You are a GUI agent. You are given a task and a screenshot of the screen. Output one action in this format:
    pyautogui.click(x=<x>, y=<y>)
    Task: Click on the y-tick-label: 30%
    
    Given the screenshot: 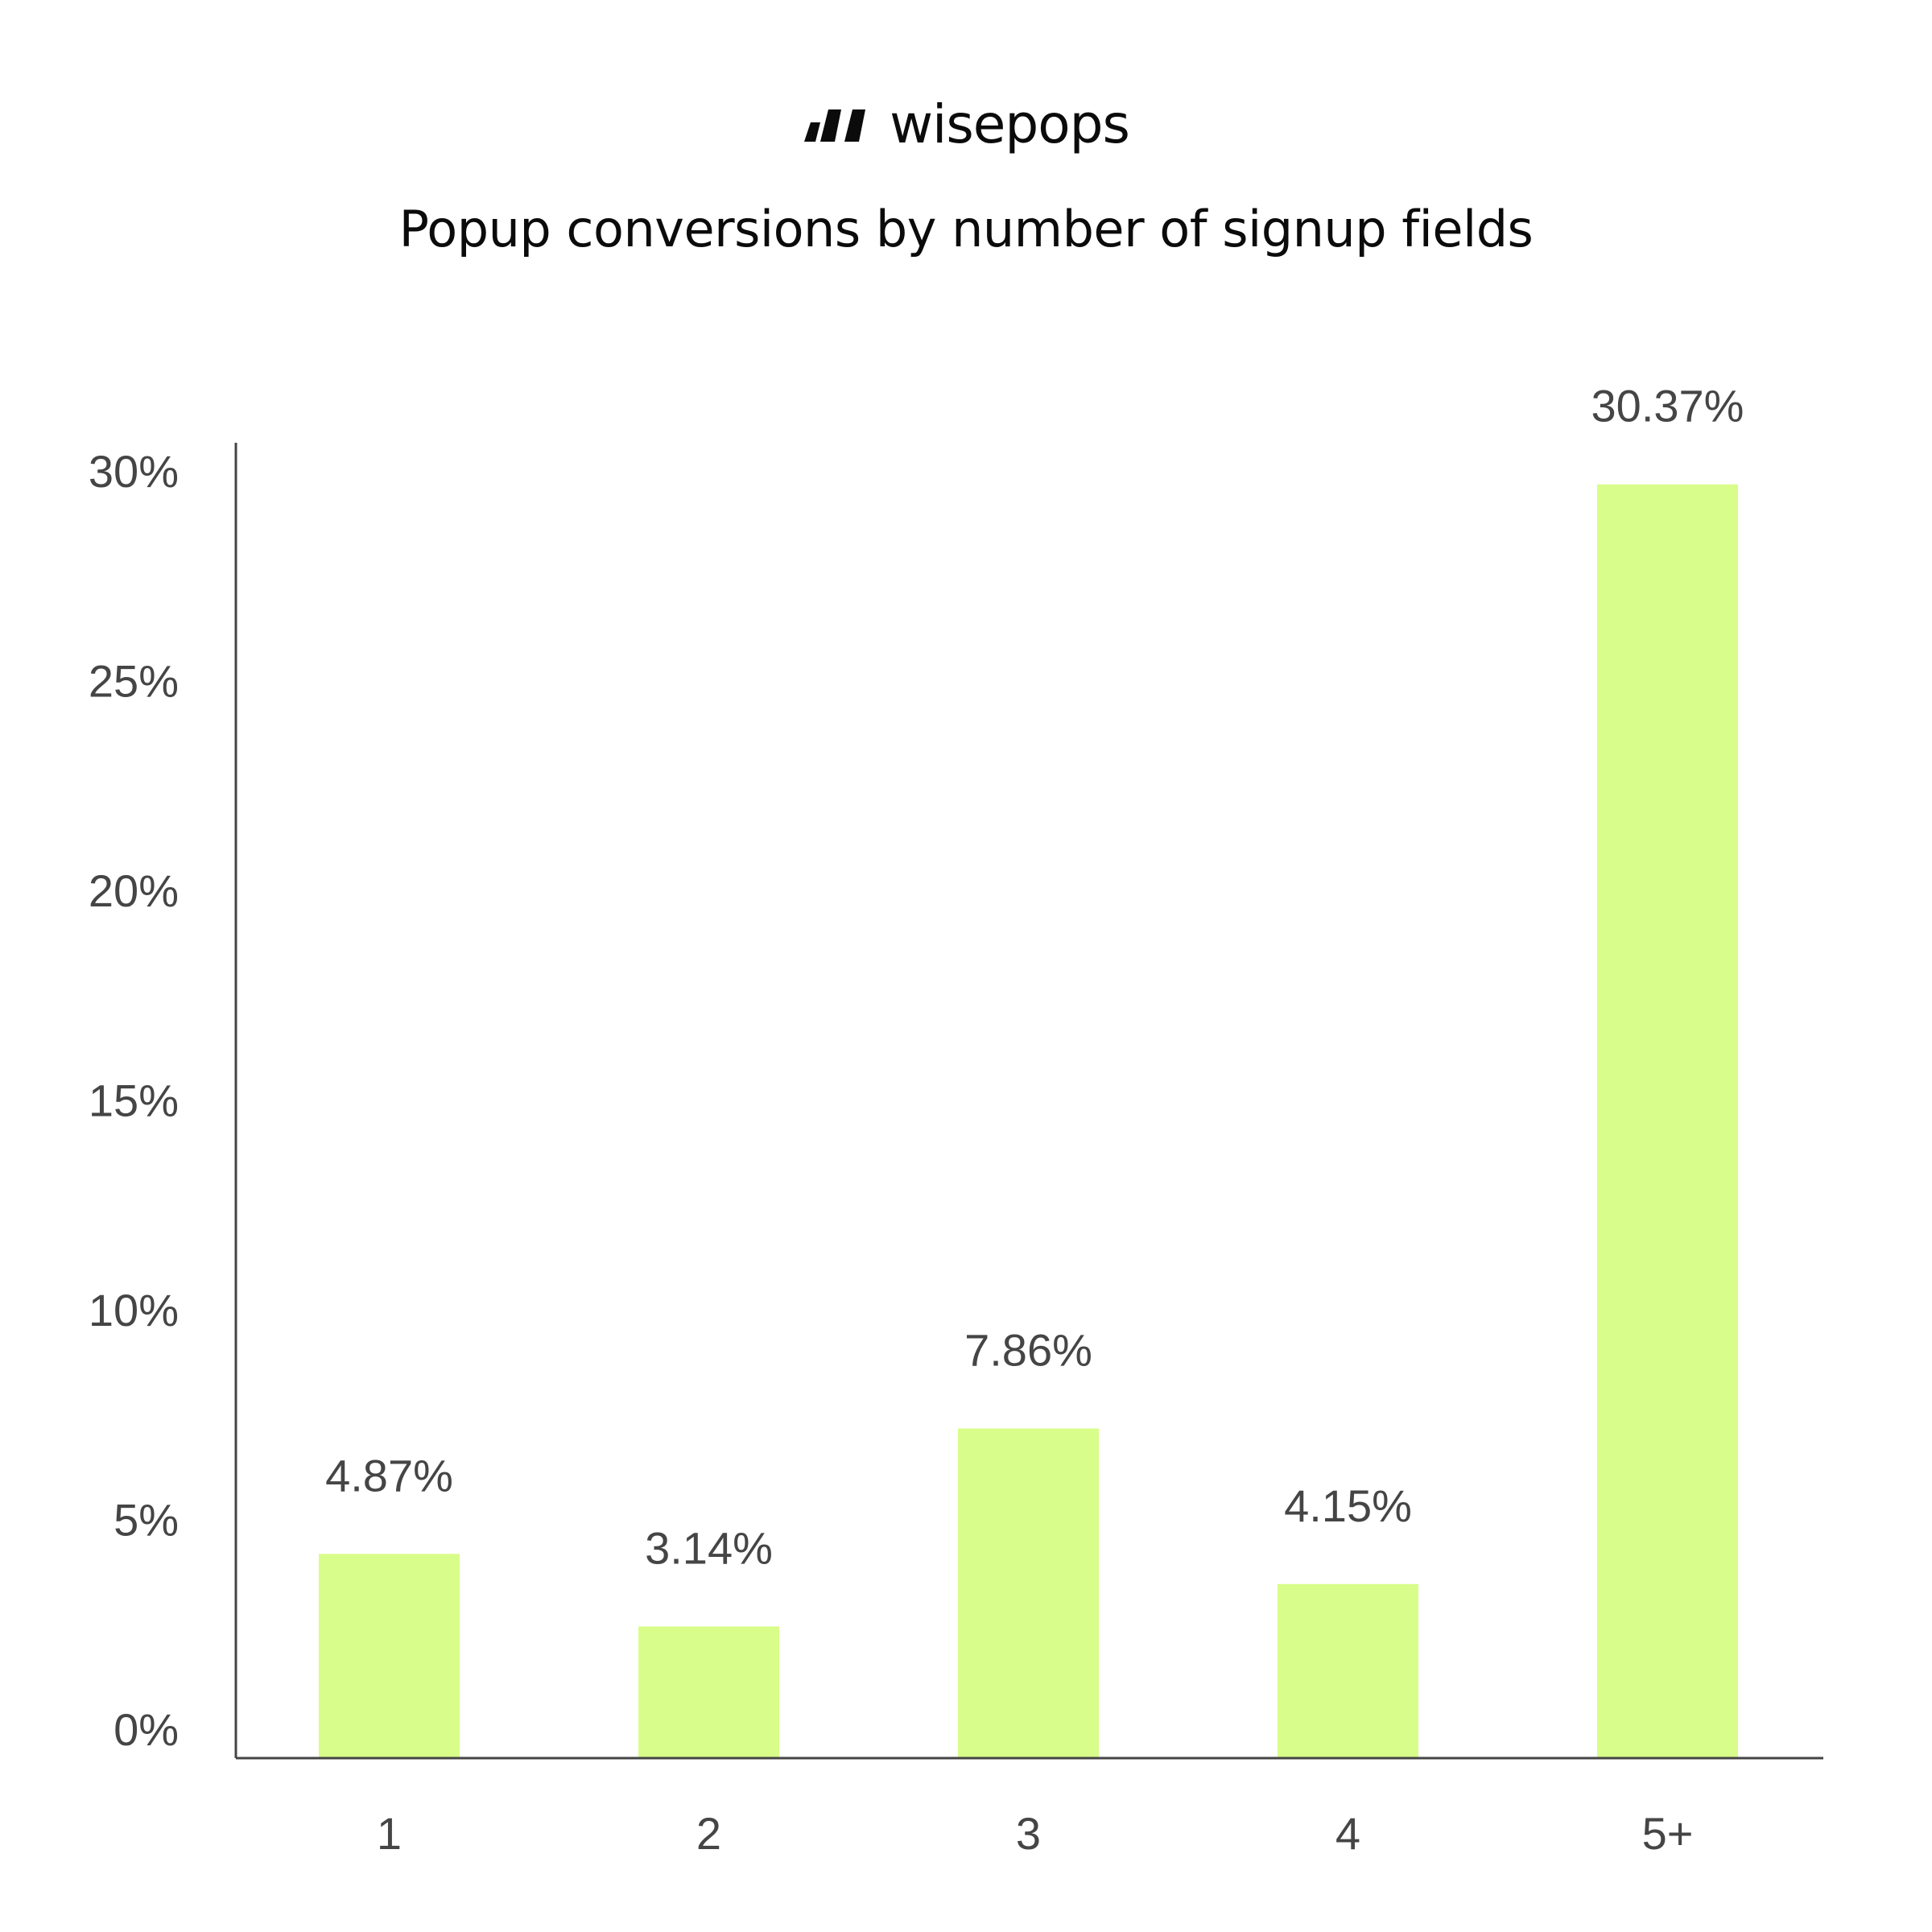 What is the action you would take?
    pyautogui.click(x=134, y=471)
    